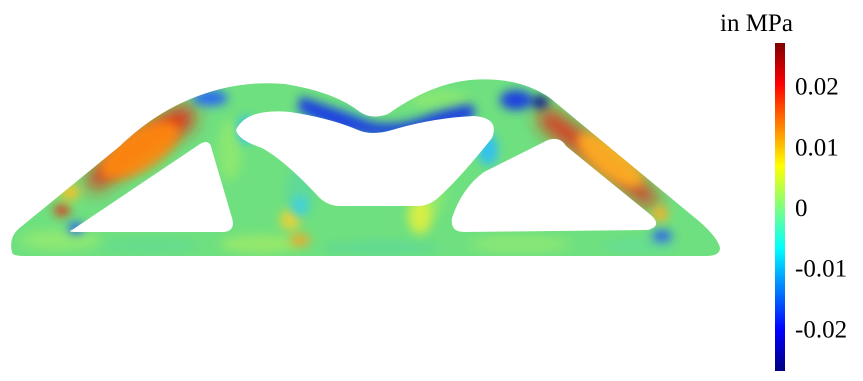 The image size is (863, 381). Describe the element at coordinates (780, 207) in the screenshot. I see `colorbar-gradient` at that location.